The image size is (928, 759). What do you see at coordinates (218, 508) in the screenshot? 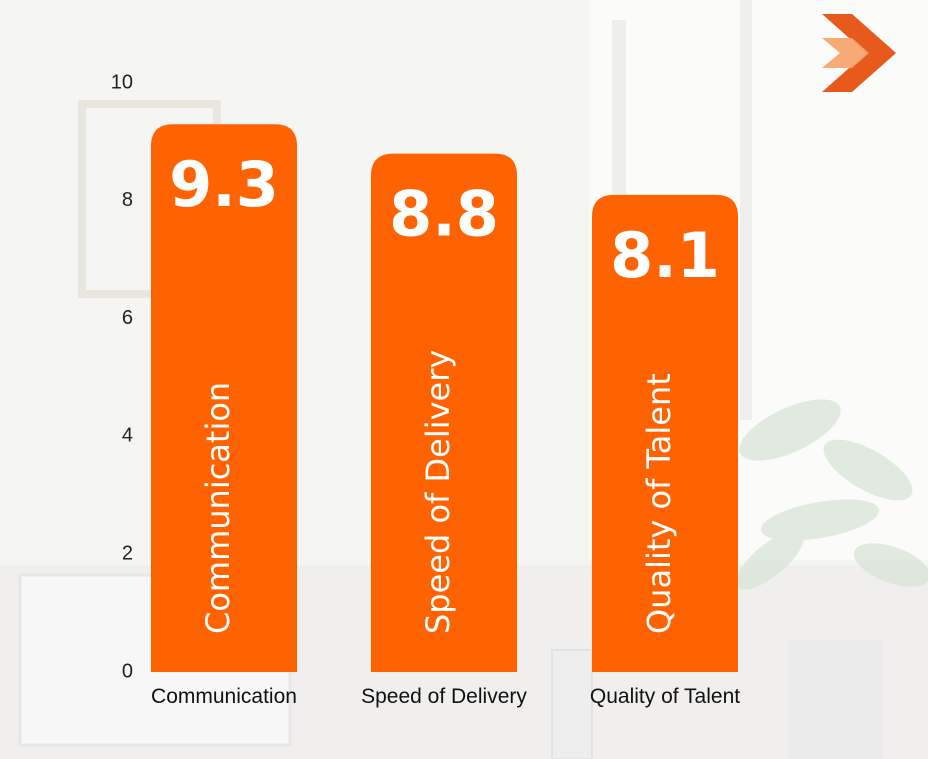
I see `bar-category-label: Communication` at bounding box center [218, 508].